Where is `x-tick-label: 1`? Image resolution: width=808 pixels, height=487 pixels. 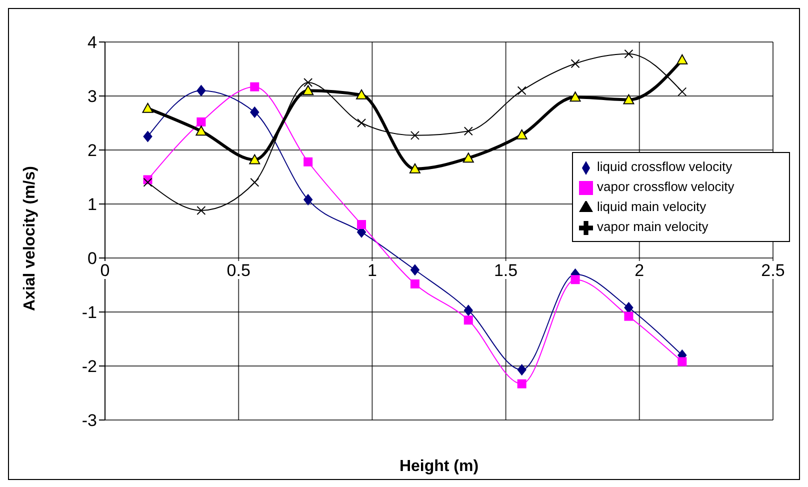 x-tick-label: 1 is located at coordinates (372, 270).